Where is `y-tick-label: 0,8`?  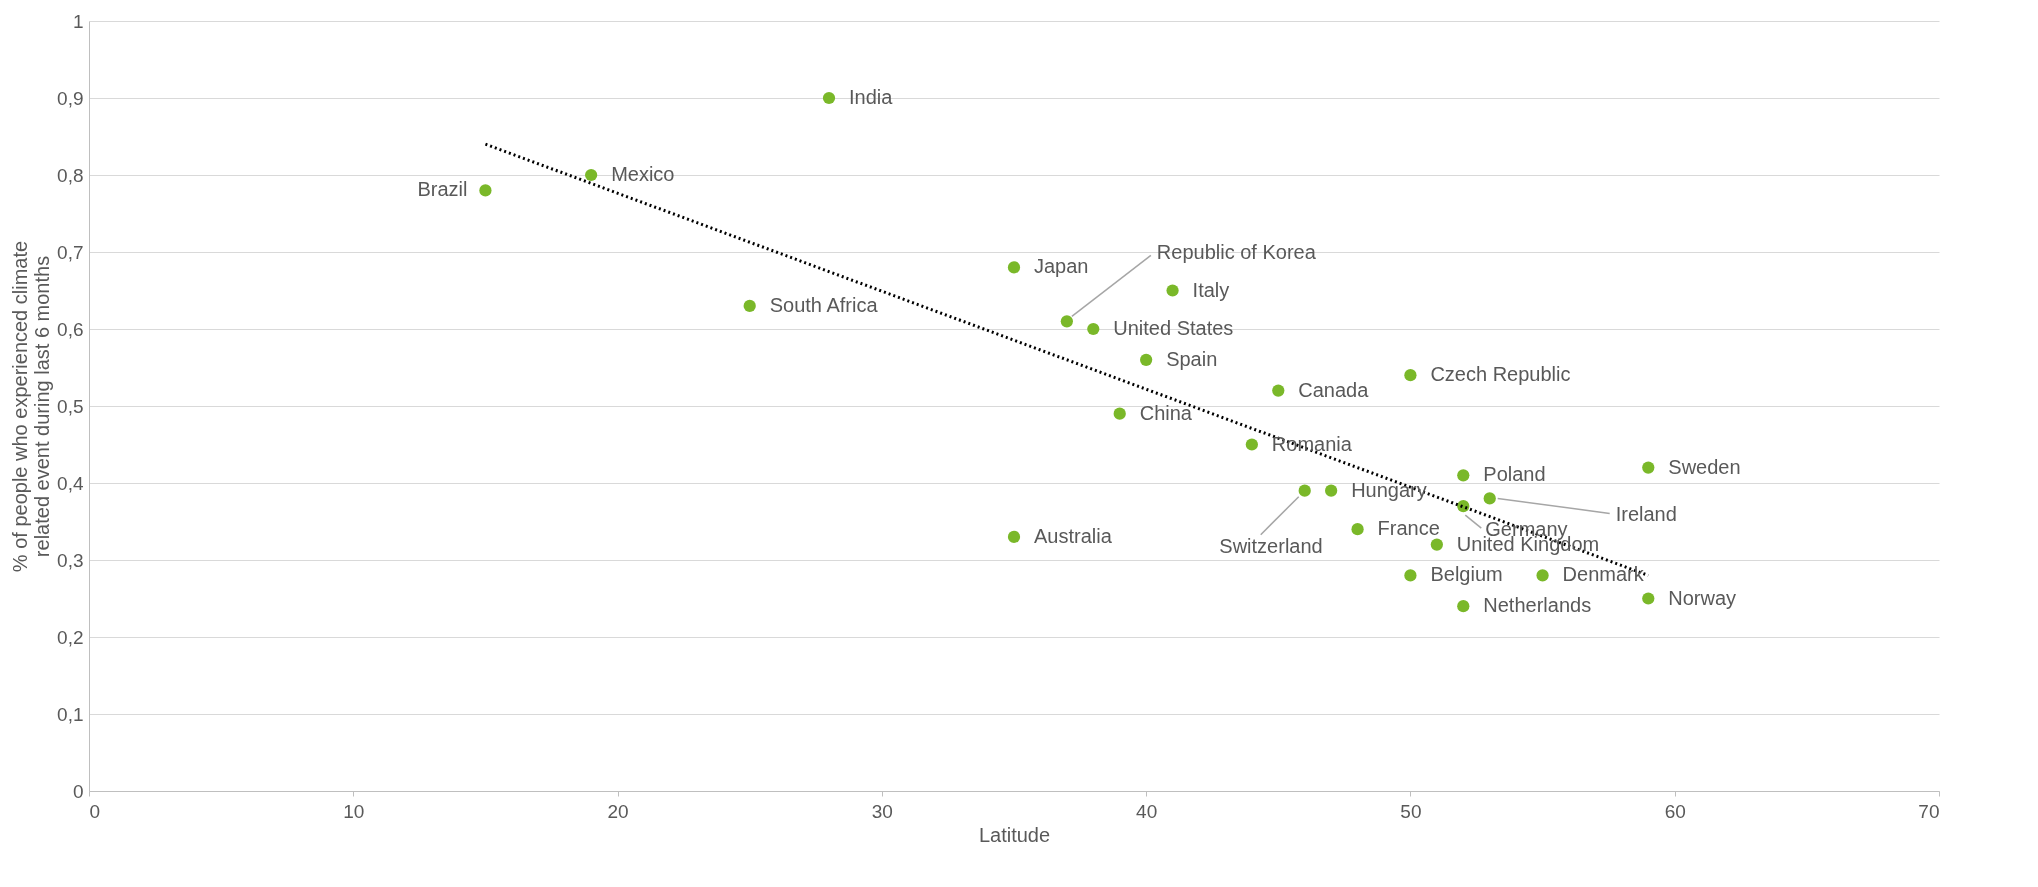
y-tick-label: 0,8 is located at coordinates (70, 175).